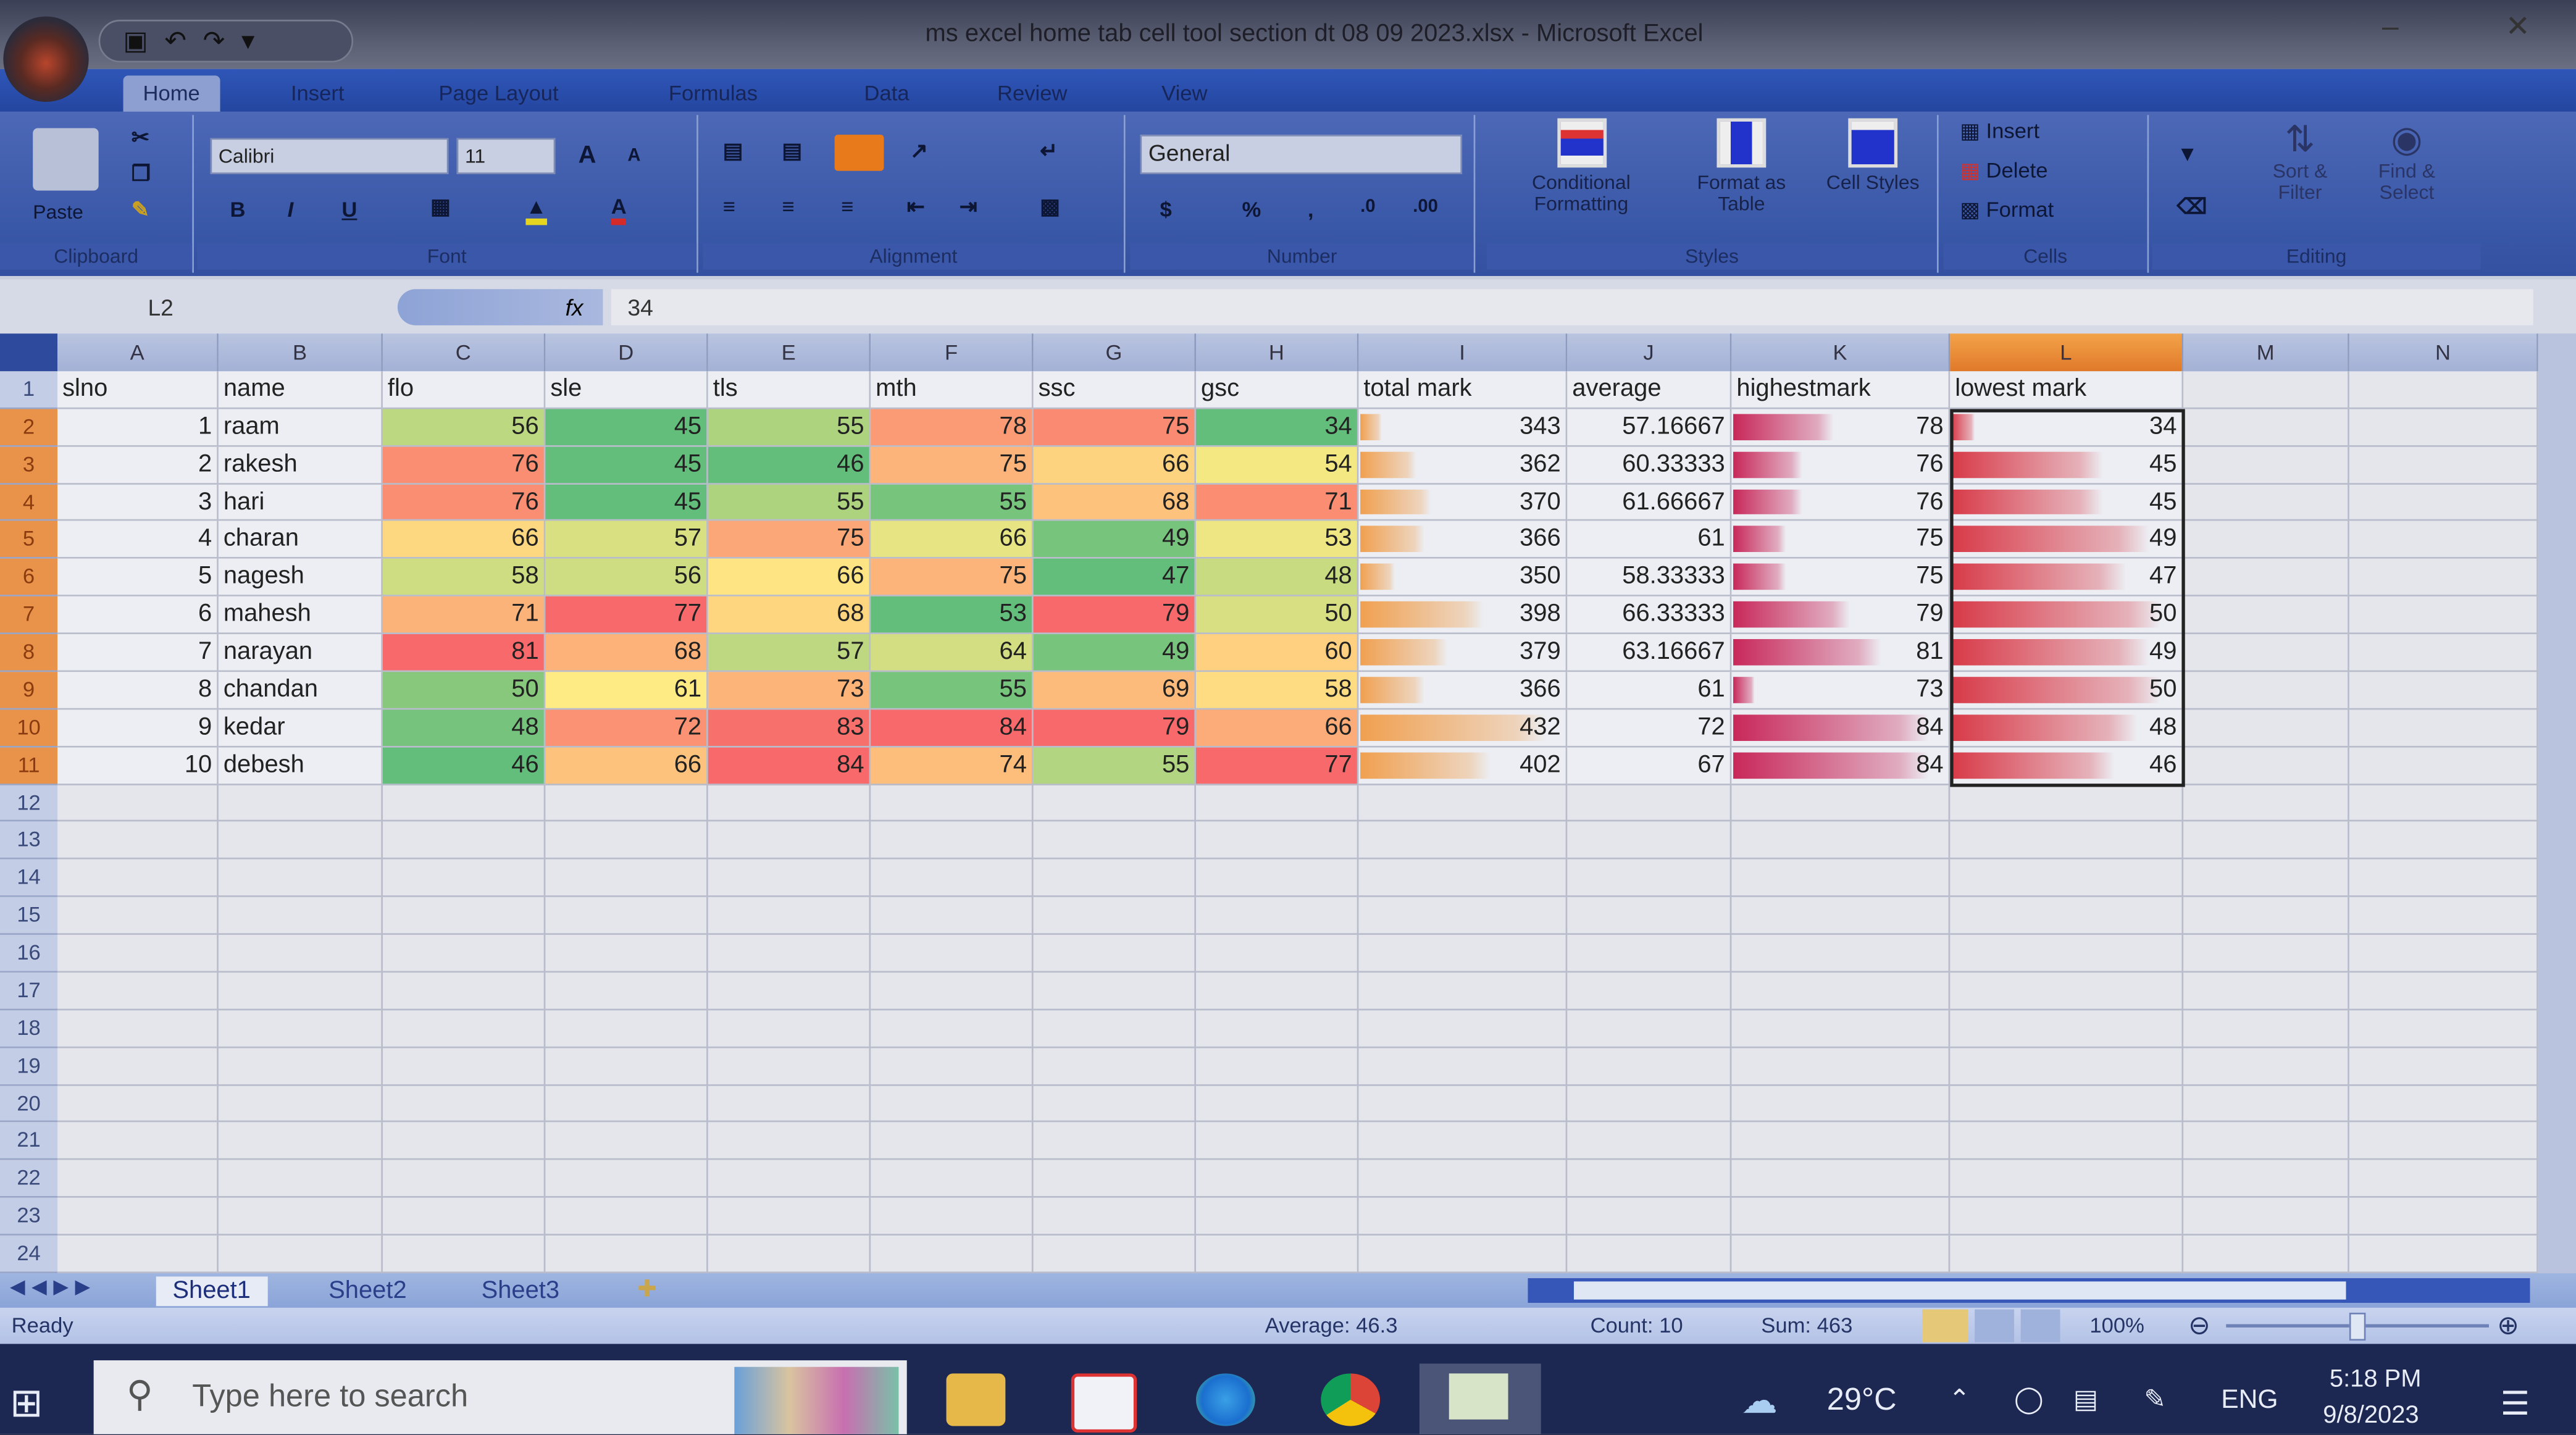 The image size is (2576, 1435). What do you see at coordinates (300, 841) in the screenshot?
I see `cell-b13` at bounding box center [300, 841].